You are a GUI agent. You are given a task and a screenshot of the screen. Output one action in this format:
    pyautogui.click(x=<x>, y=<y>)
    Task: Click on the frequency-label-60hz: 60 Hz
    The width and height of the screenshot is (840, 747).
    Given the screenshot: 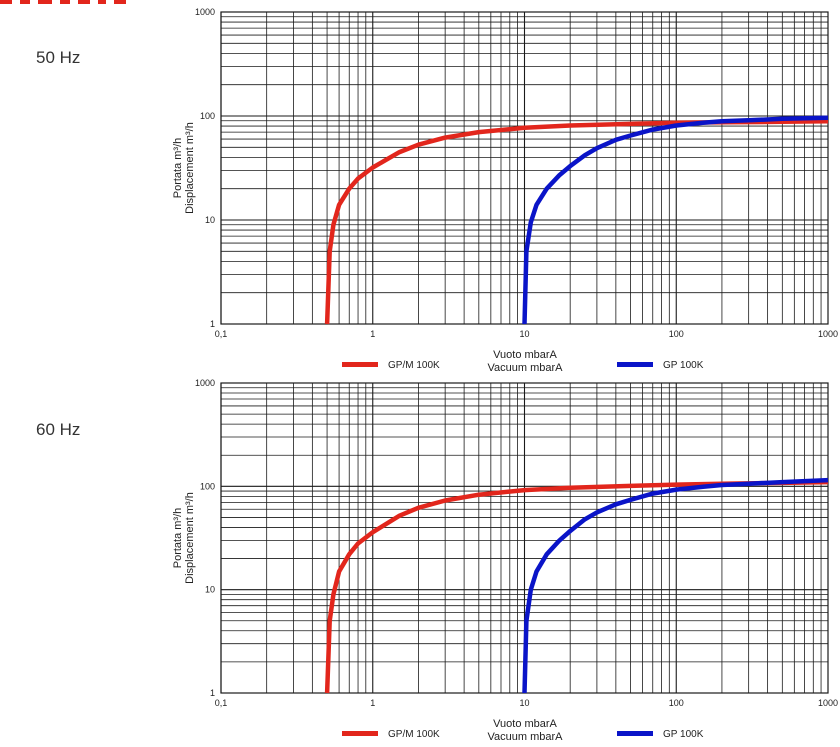 What is the action you would take?
    pyautogui.click(x=58, y=429)
    